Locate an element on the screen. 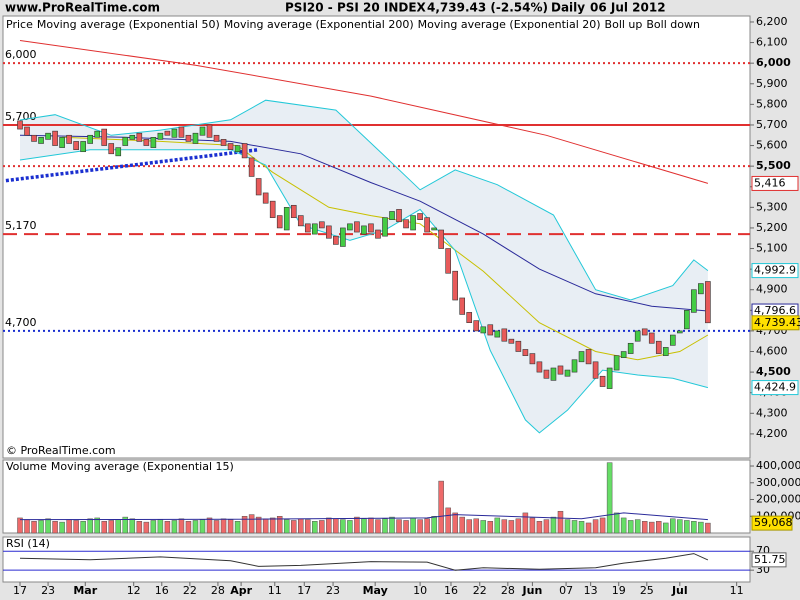 The width and height of the screenshot is (800, 600). x-tick-label: 17 is located at coordinates (304, 590).